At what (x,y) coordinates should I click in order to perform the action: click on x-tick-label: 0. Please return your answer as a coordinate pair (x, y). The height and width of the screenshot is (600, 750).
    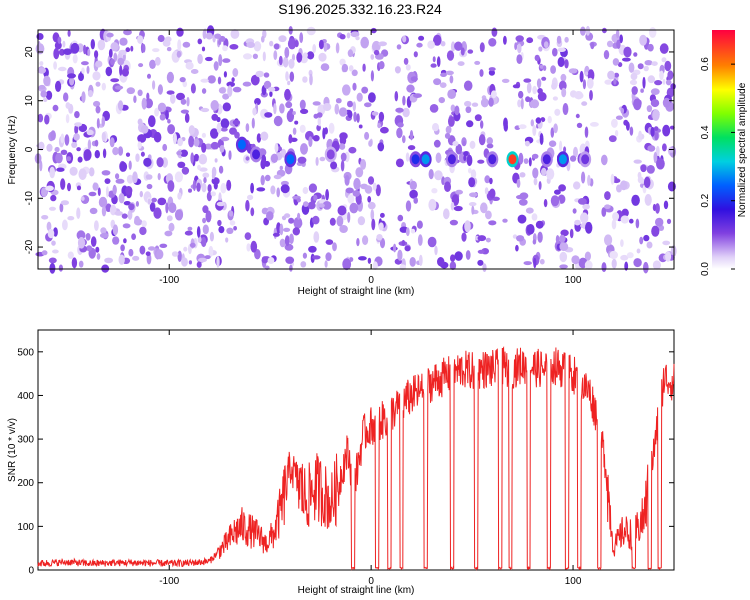
    Looking at the image, I should click on (371, 280).